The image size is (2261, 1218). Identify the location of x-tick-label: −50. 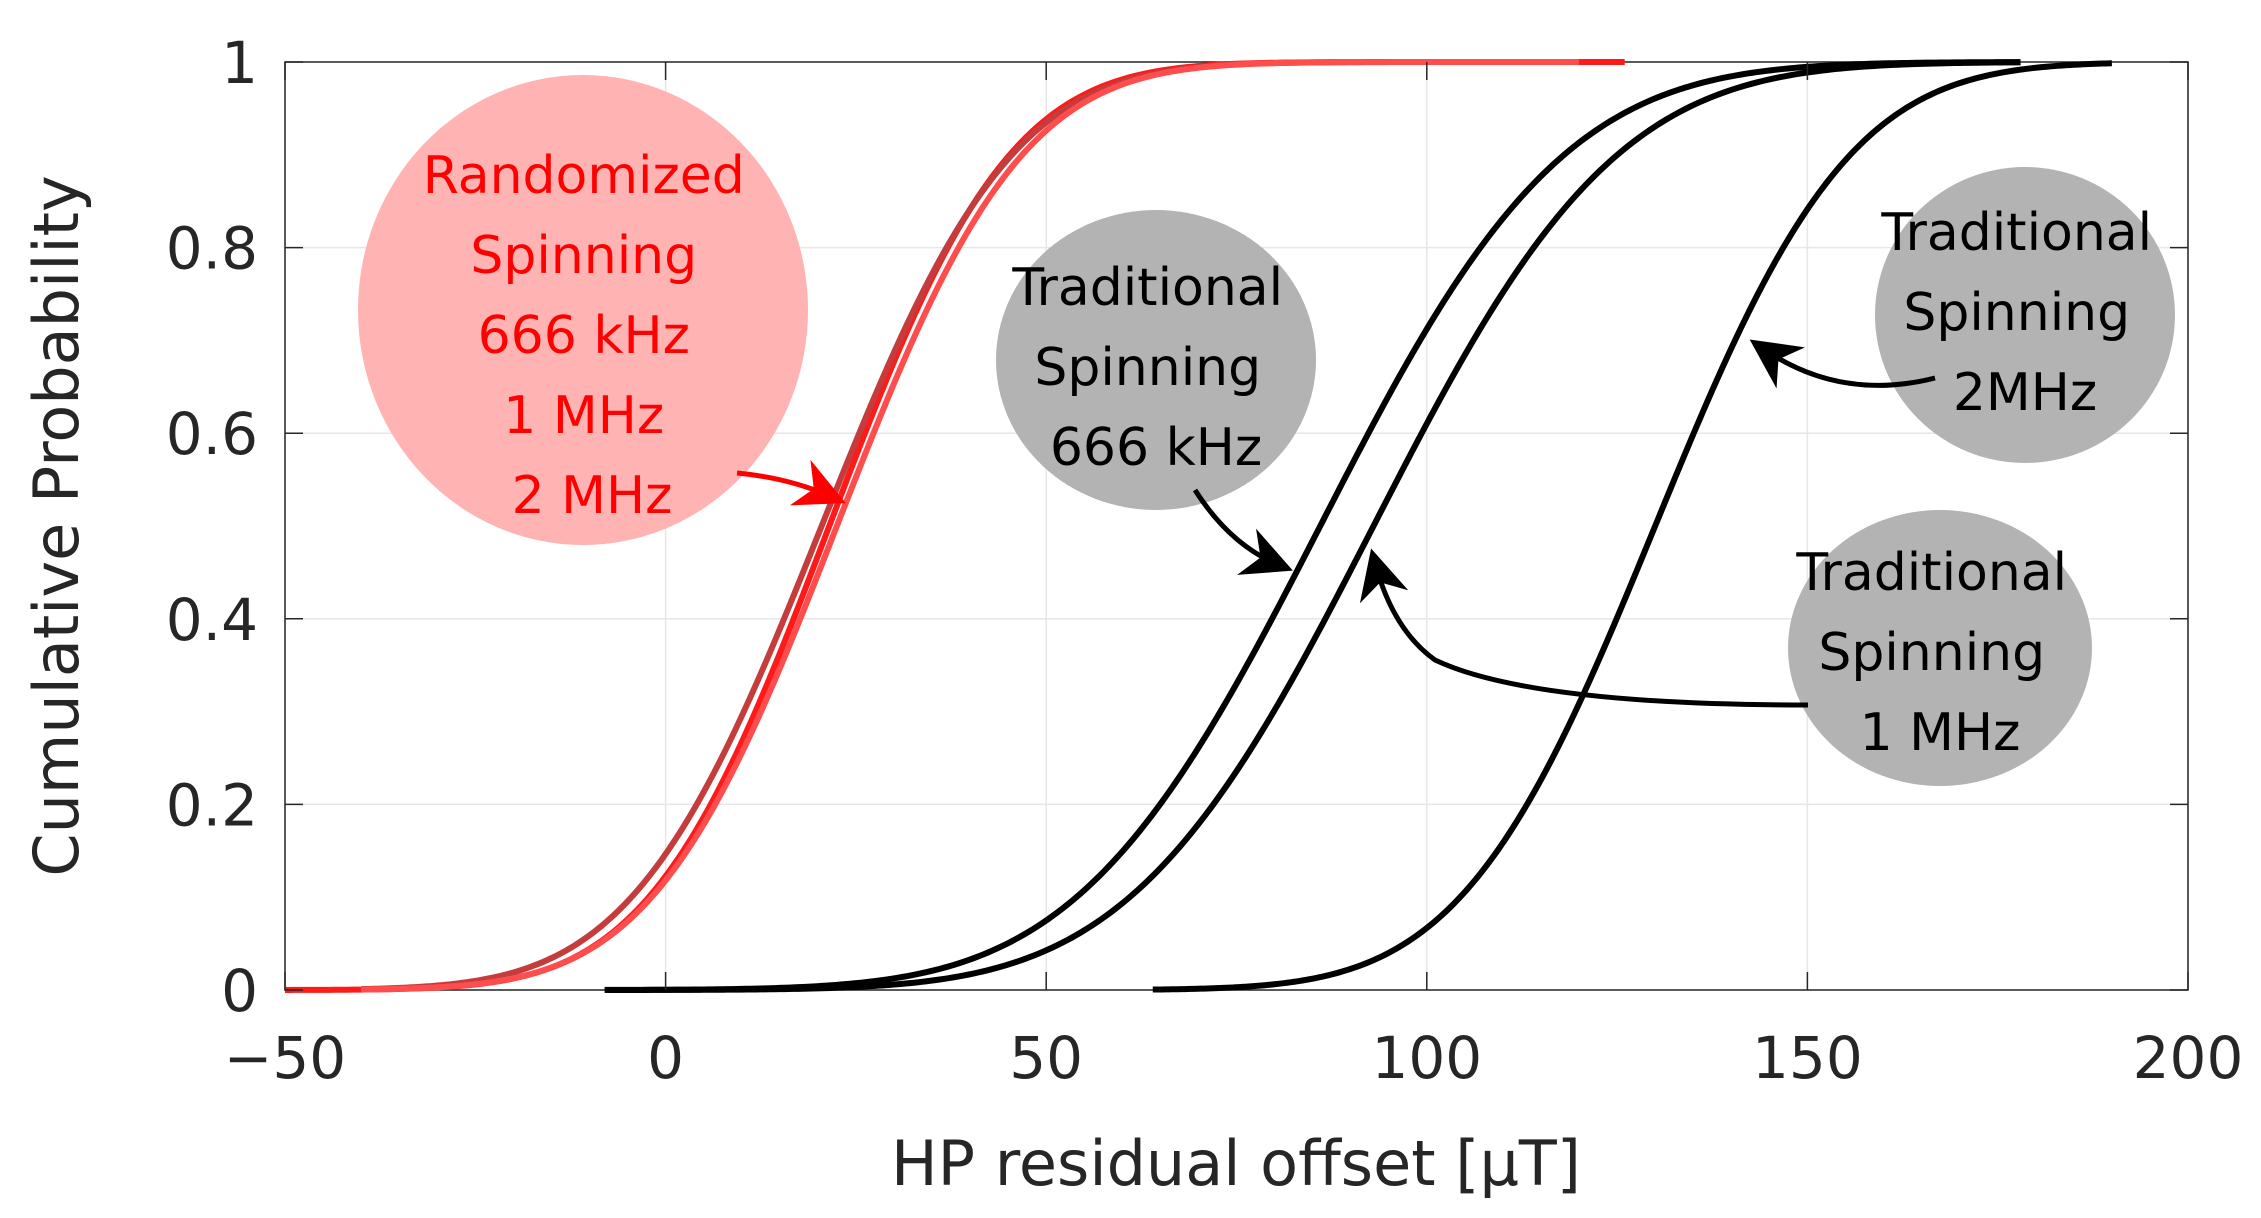
(285, 1058).